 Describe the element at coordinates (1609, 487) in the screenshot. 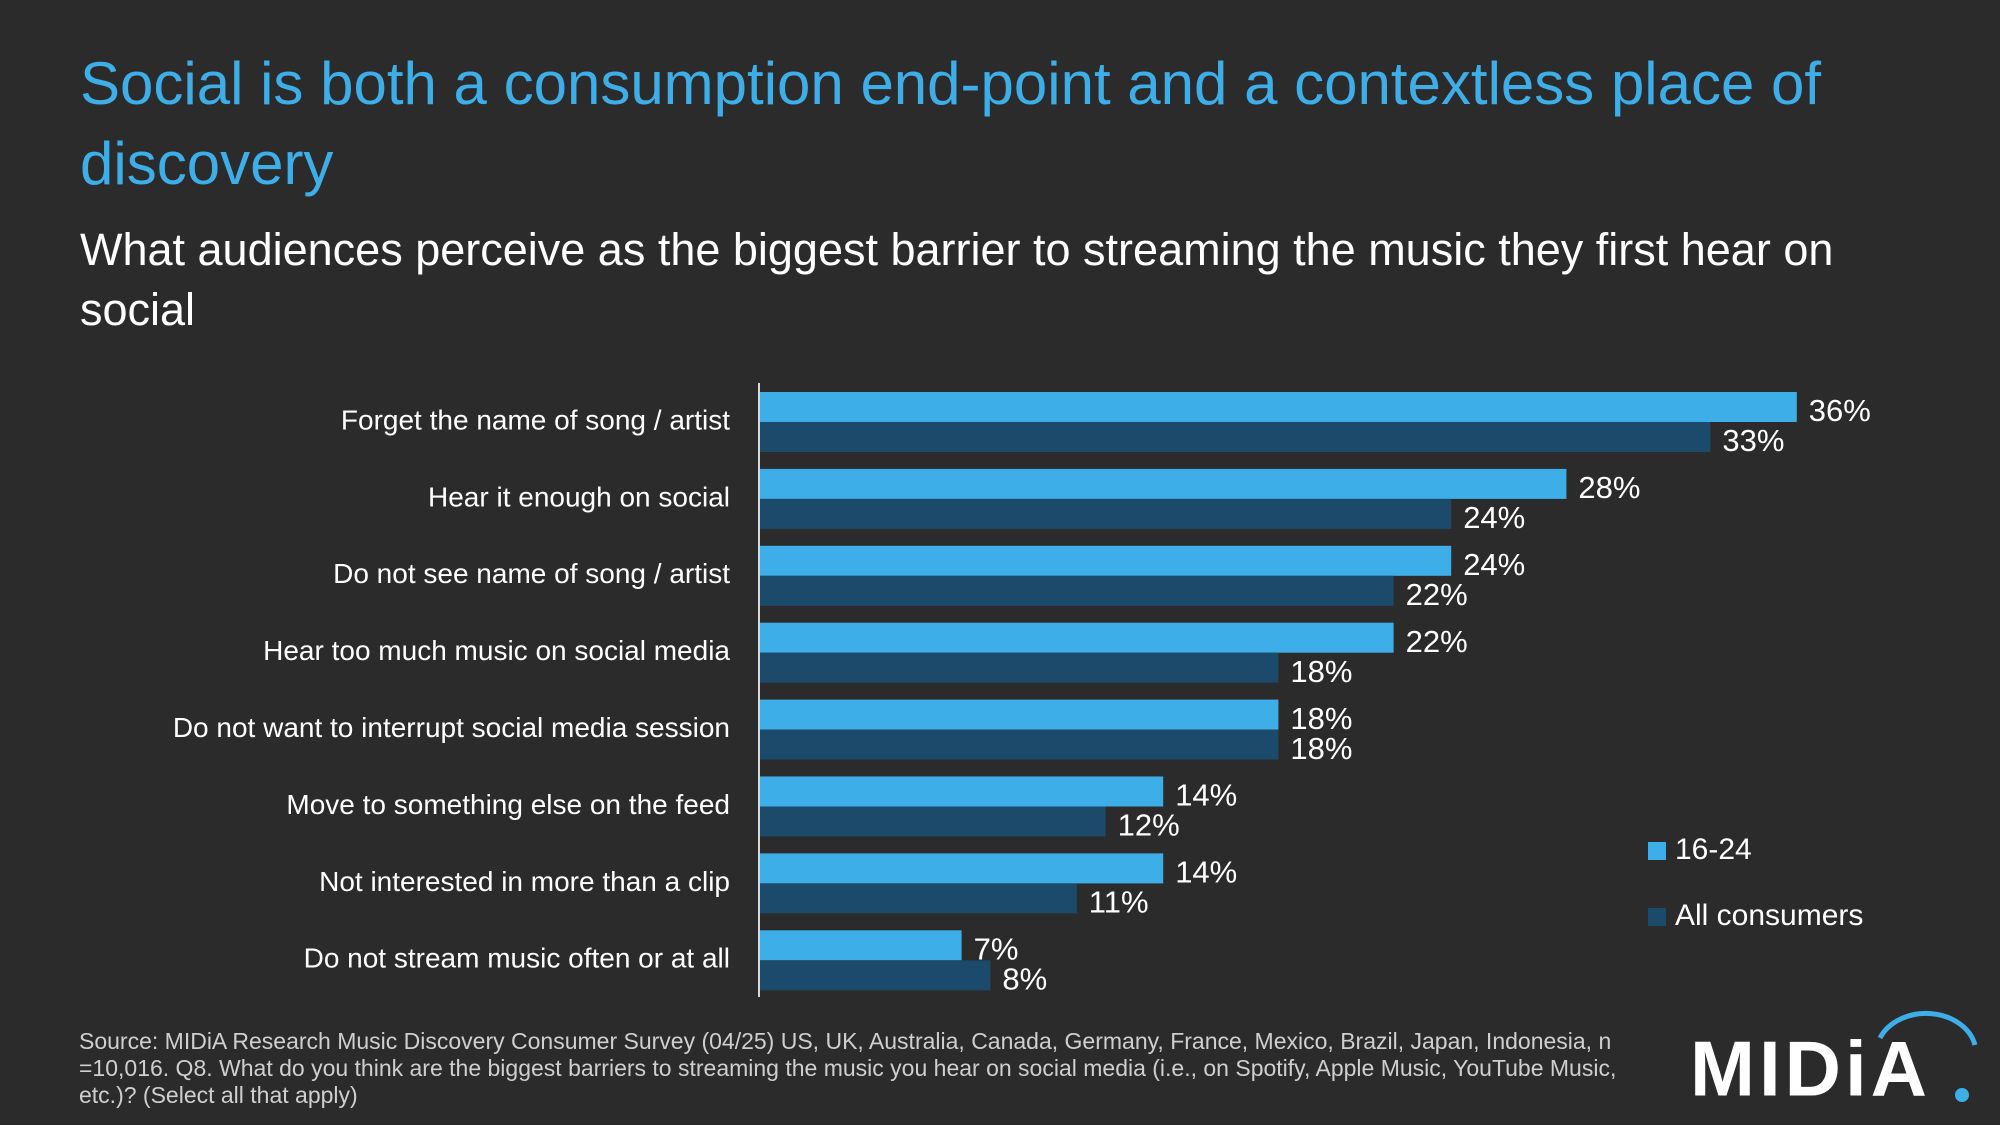

I see `value-label: 28%` at that location.